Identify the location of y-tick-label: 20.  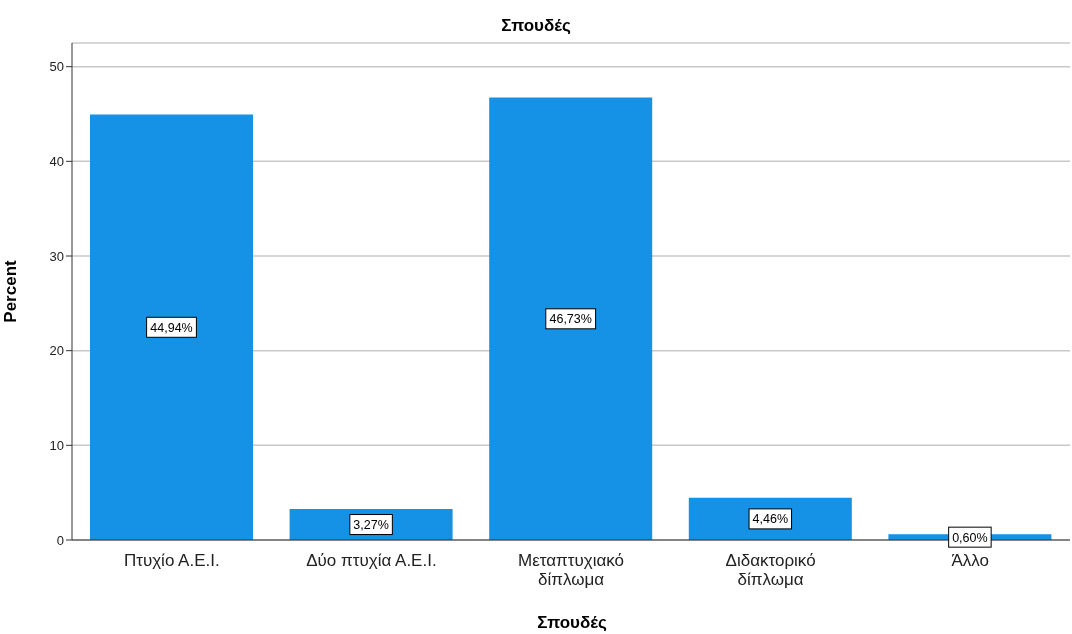
(56, 351).